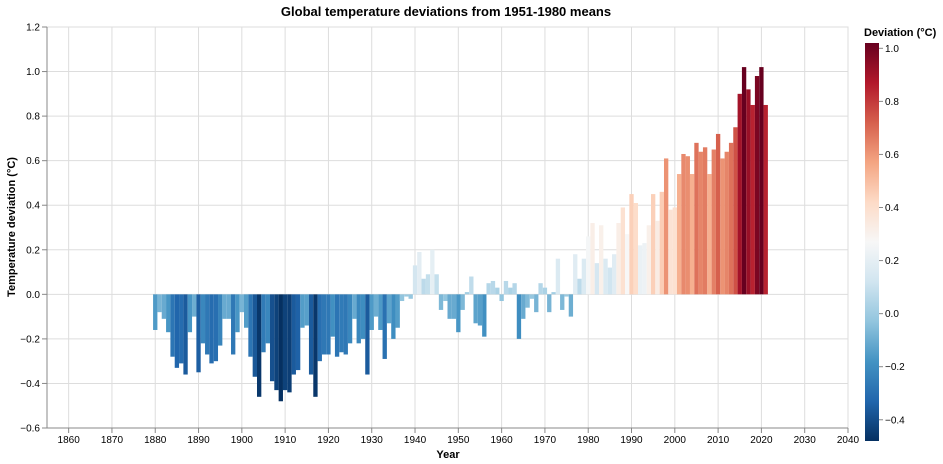  What do you see at coordinates (112, 440) in the screenshot?
I see `x-tick-label: 1870` at bounding box center [112, 440].